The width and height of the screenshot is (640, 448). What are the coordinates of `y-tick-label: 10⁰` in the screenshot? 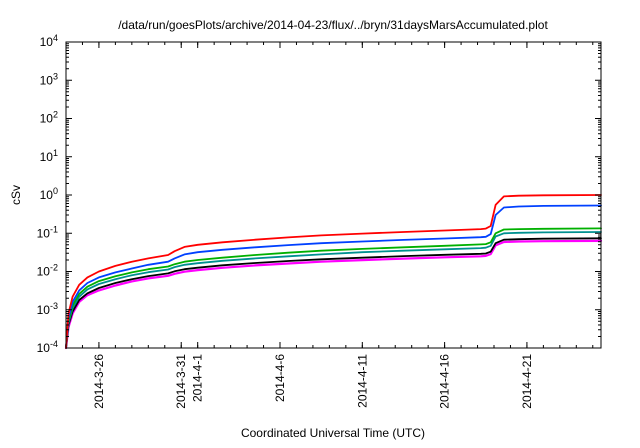 It's located at (49, 194).